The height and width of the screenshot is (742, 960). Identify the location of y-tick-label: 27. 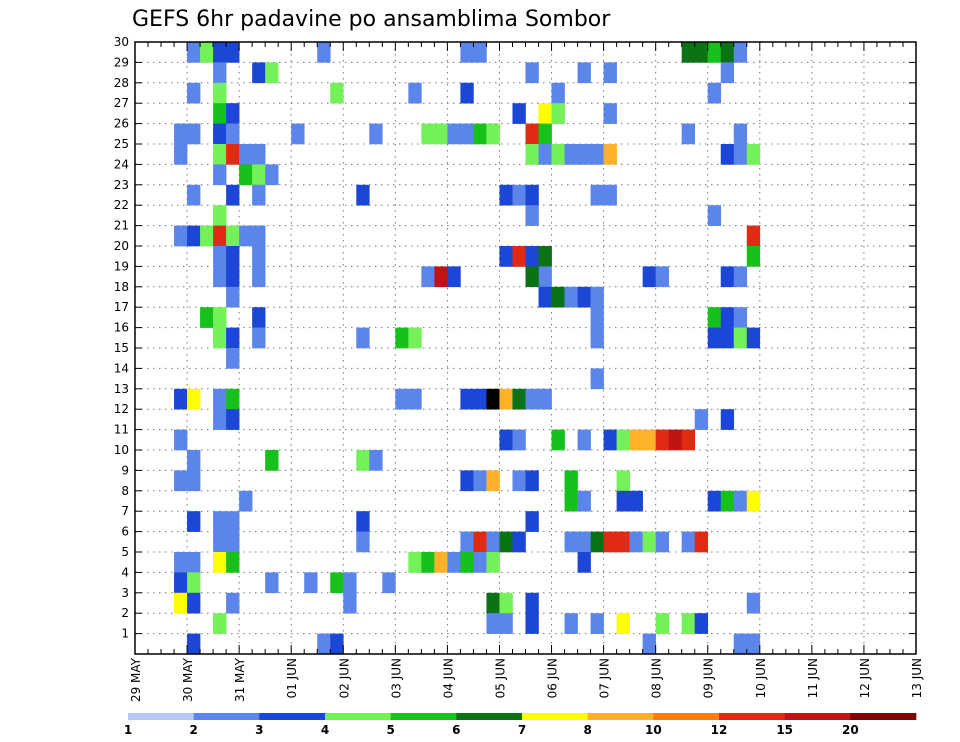
(121, 103).